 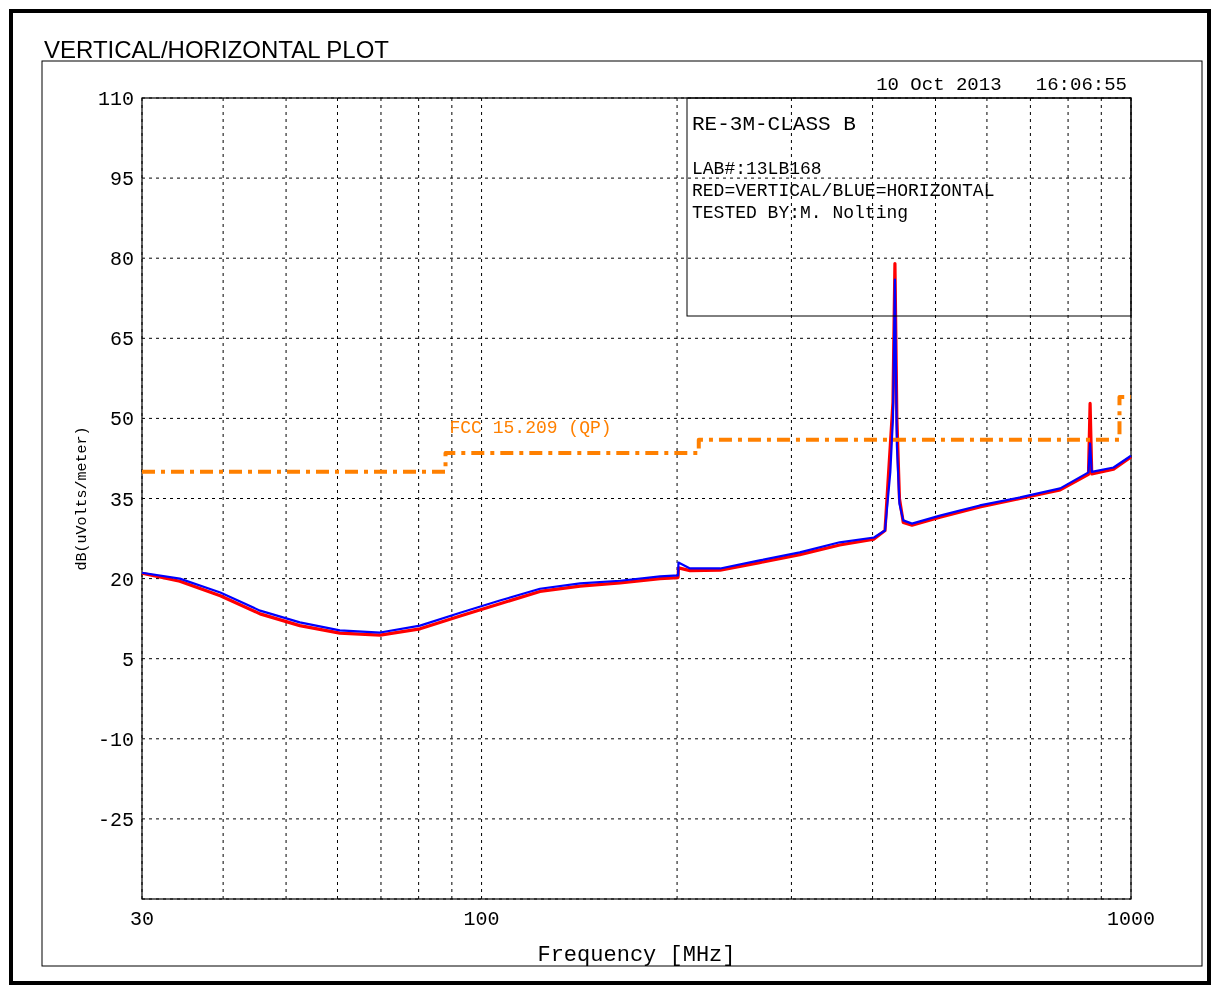 What do you see at coordinates (217, 49) in the screenshot?
I see `chart-title: VERTICAL/HORIZONTAL PLOT` at bounding box center [217, 49].